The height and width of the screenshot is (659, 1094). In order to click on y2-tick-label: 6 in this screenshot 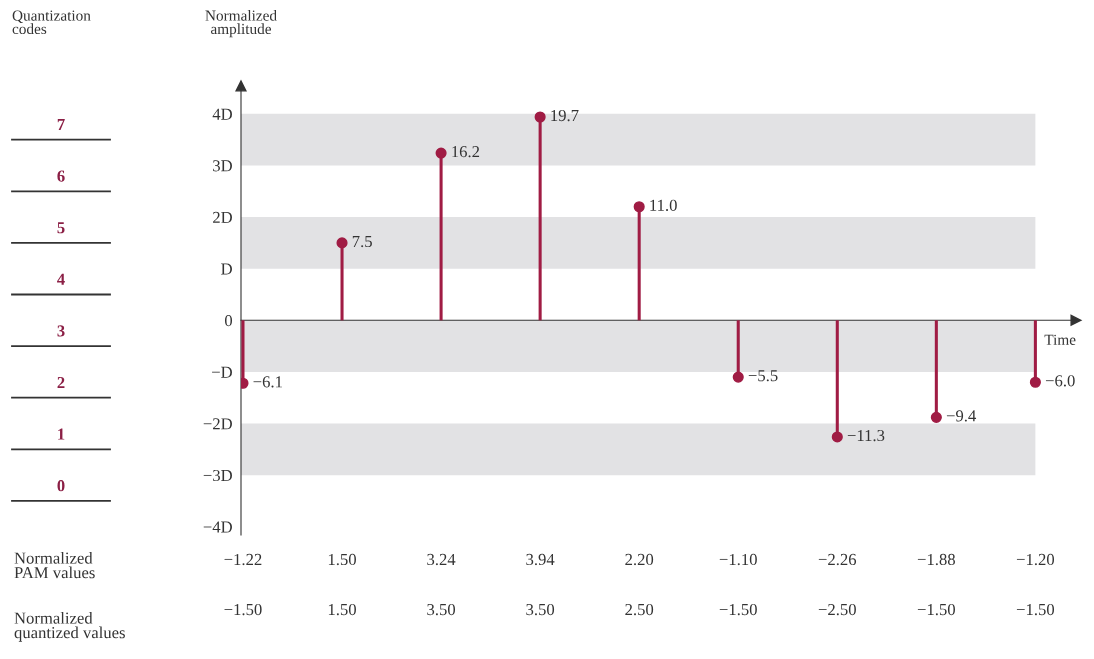, I will do `click(61, 176)`.